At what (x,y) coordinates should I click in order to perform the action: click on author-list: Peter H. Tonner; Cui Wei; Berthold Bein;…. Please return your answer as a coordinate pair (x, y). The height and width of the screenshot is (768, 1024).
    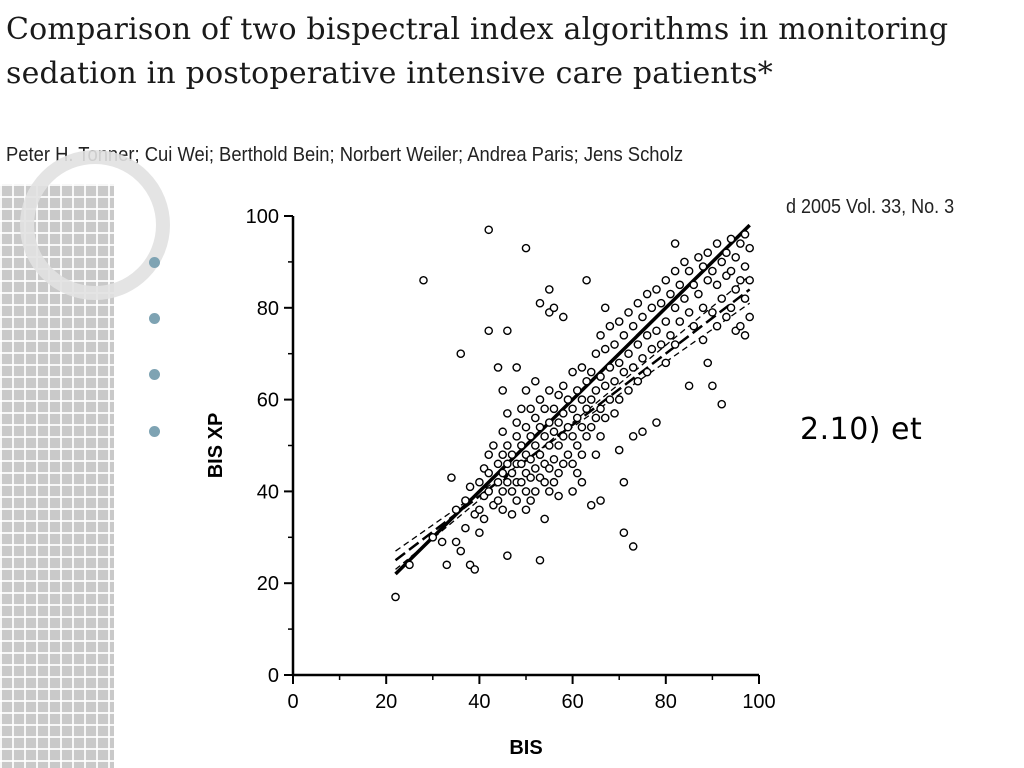
    Looking at the image, I should click on (345, 155).